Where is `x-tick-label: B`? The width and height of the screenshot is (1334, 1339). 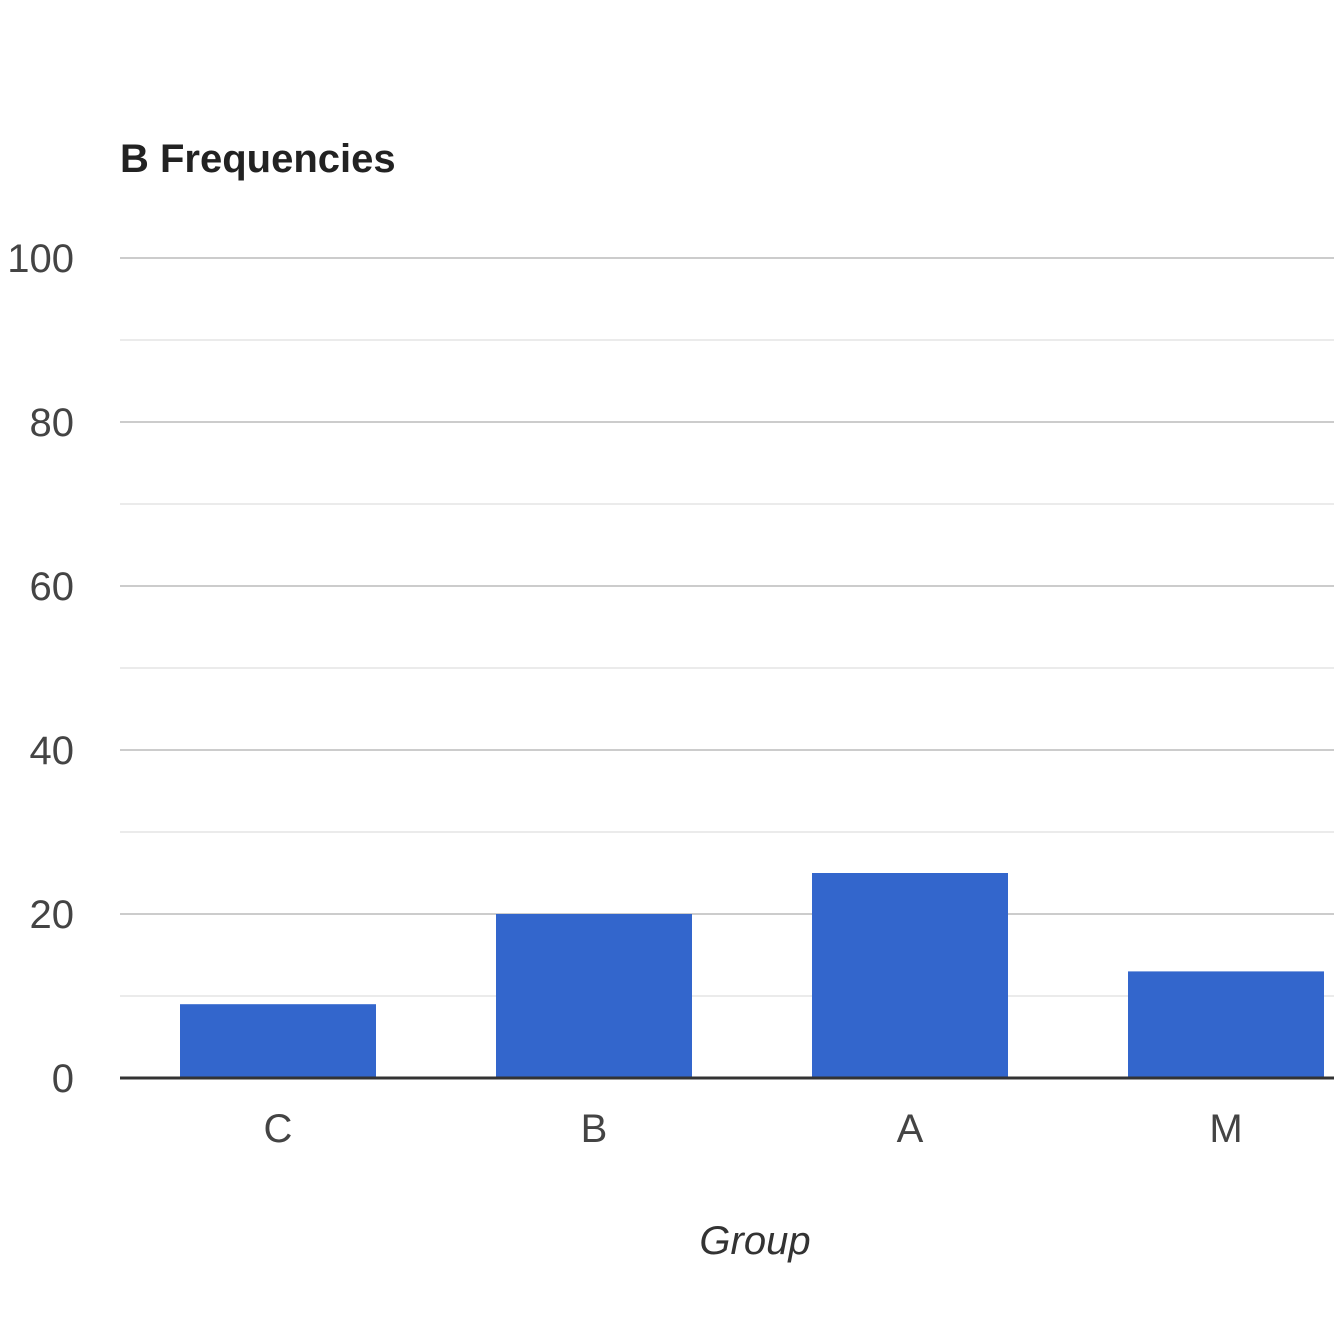
x-tick-label: B is located at coordinates (594, 1129).